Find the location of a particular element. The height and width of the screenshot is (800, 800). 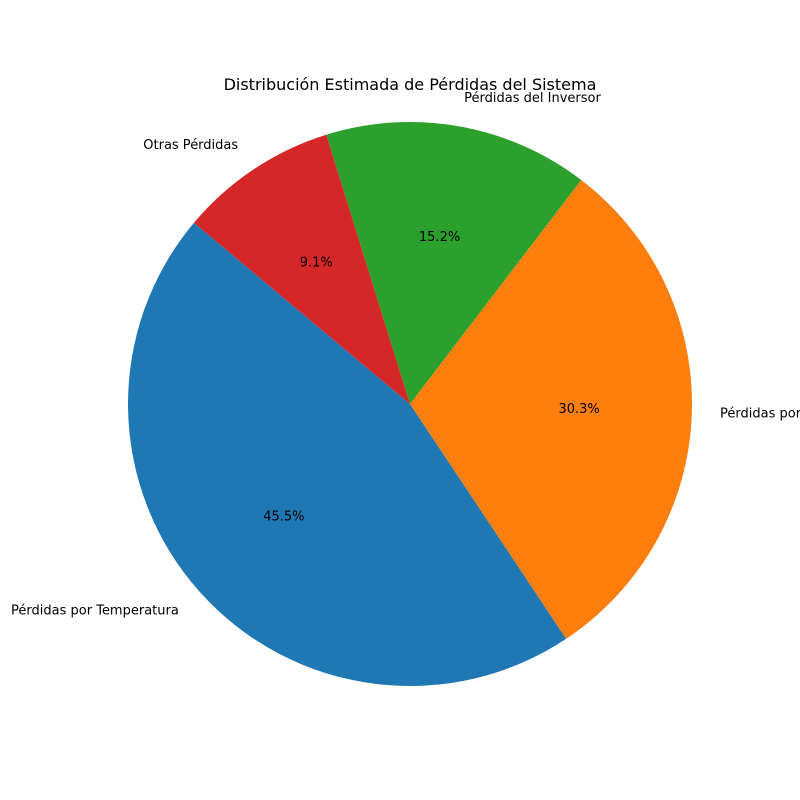

slice-percent-3: 15.2% is located at coordinates (439, 237).